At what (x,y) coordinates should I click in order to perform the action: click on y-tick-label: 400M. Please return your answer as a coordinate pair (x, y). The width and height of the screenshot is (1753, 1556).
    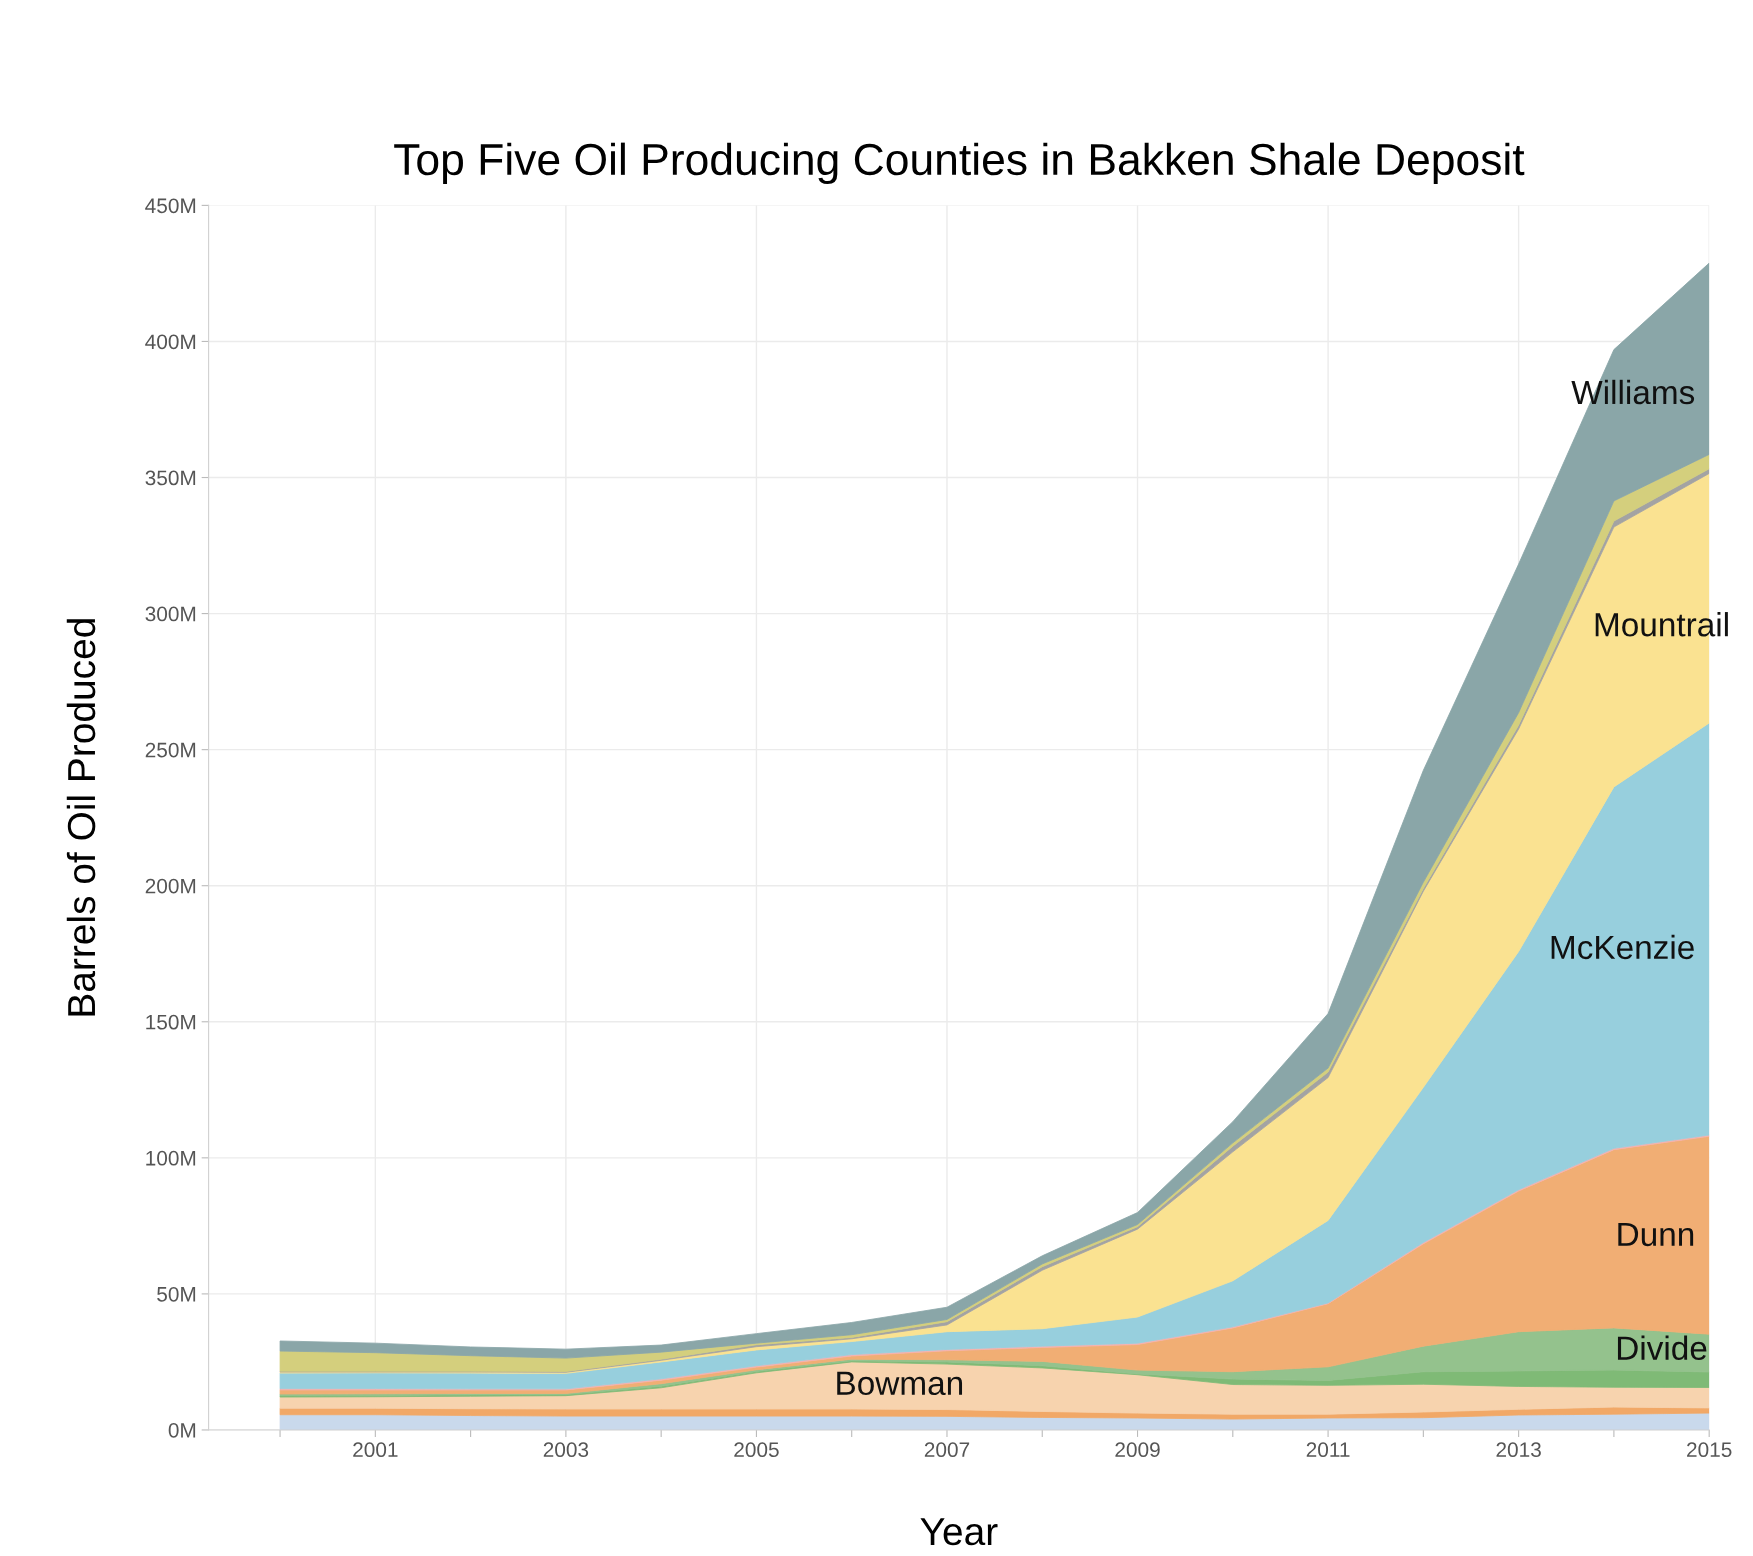
    Looking at the image, I should click on (170, 342).